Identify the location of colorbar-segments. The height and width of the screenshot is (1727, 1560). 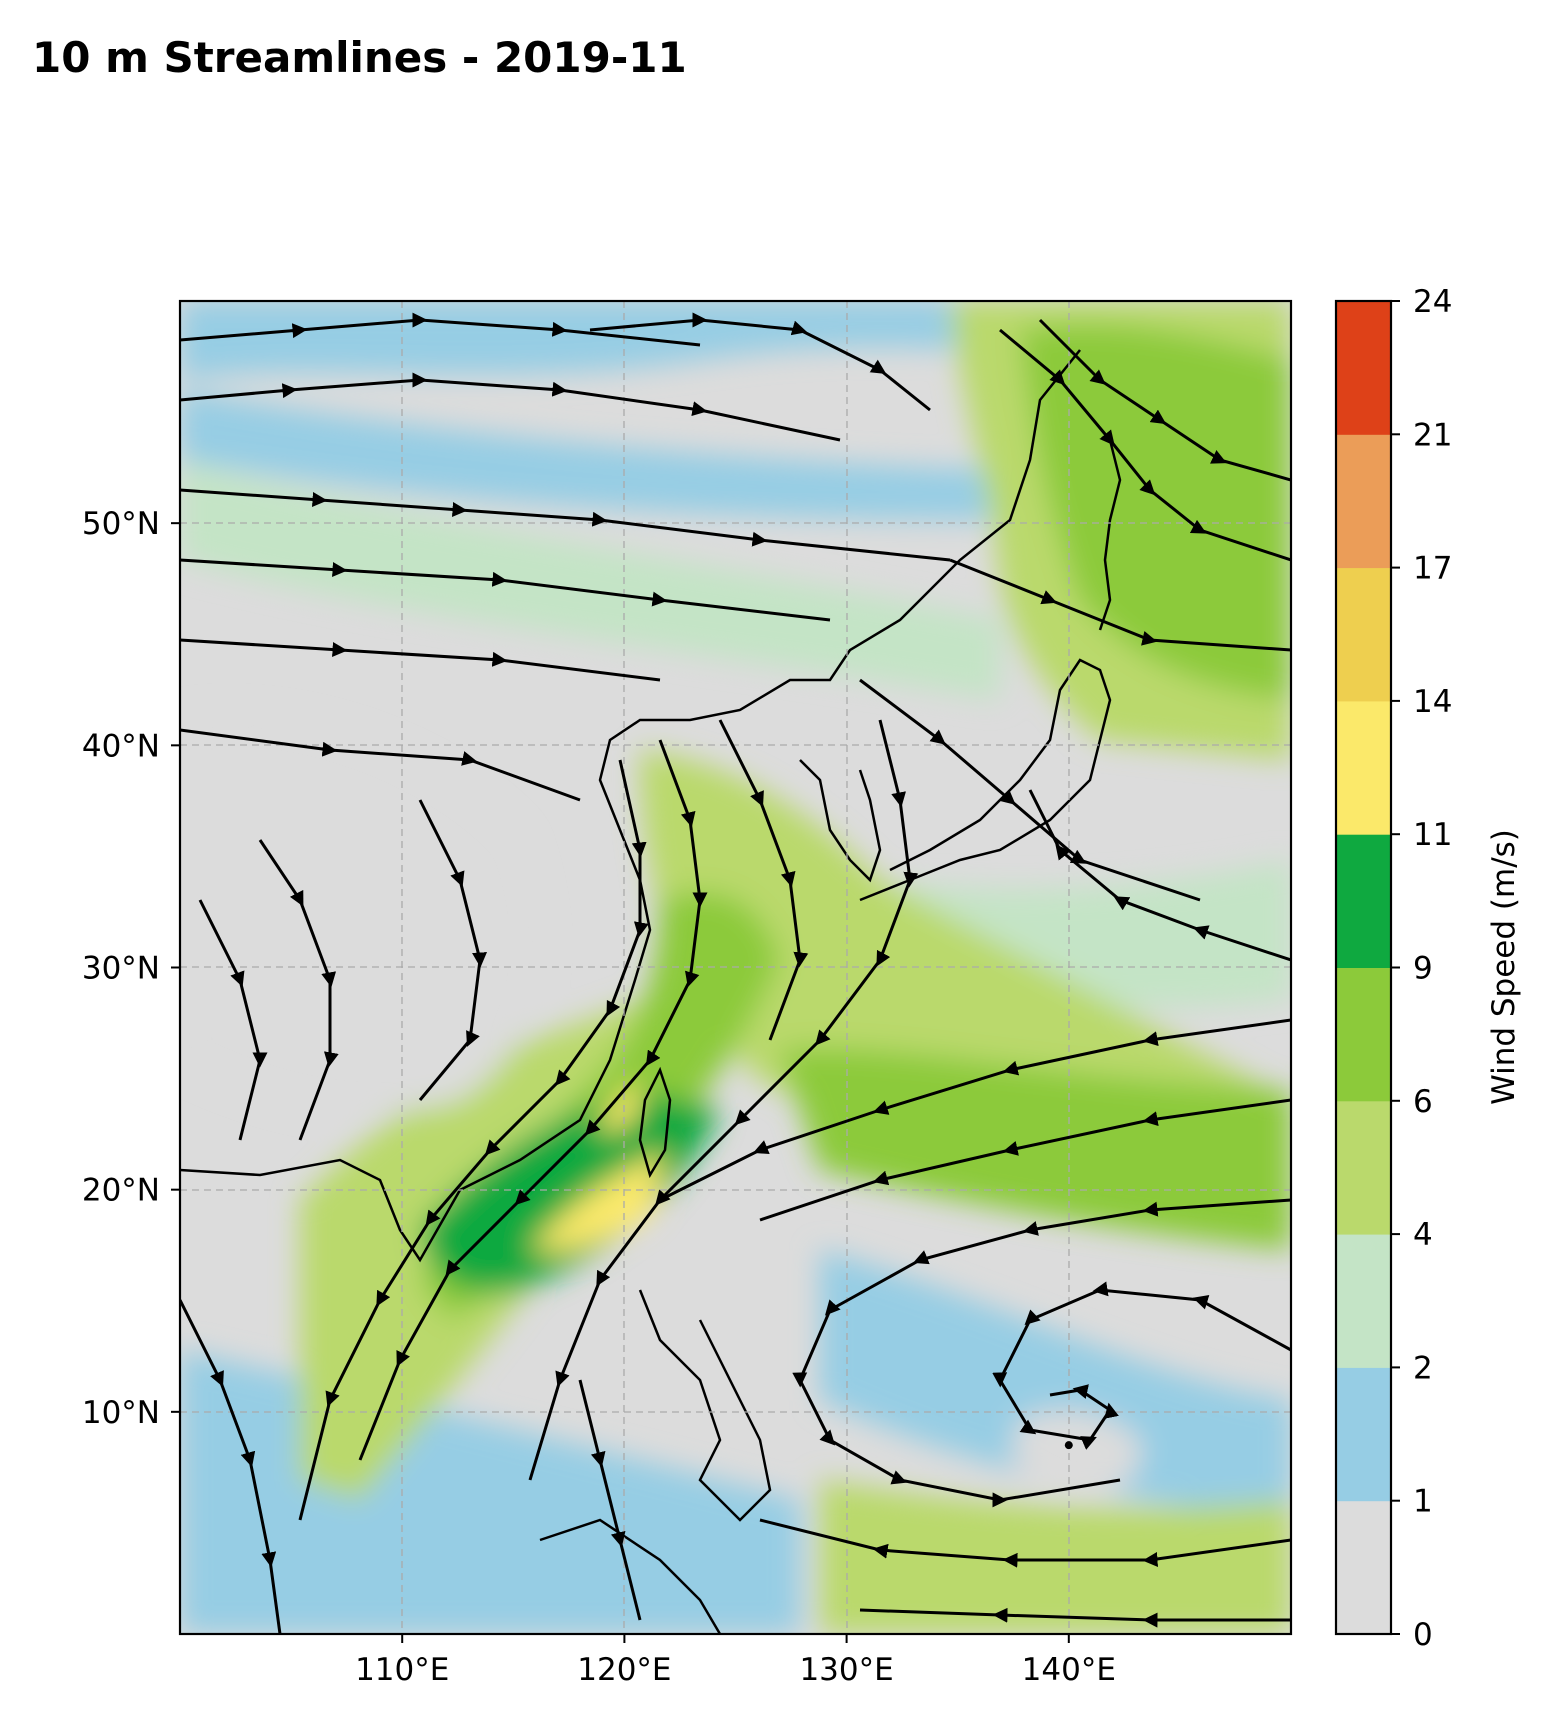
(1363, 968).